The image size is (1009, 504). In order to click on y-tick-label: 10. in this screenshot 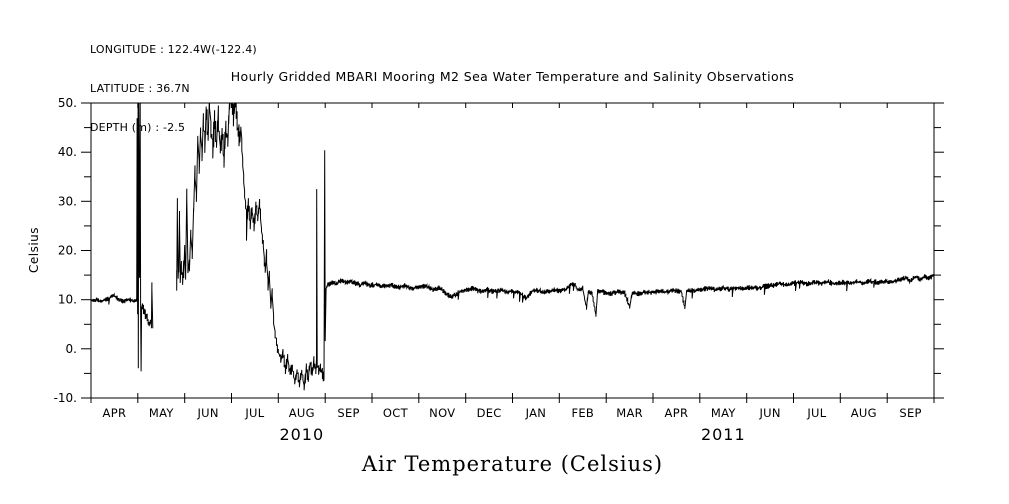, I will do `click(67, 300)`.